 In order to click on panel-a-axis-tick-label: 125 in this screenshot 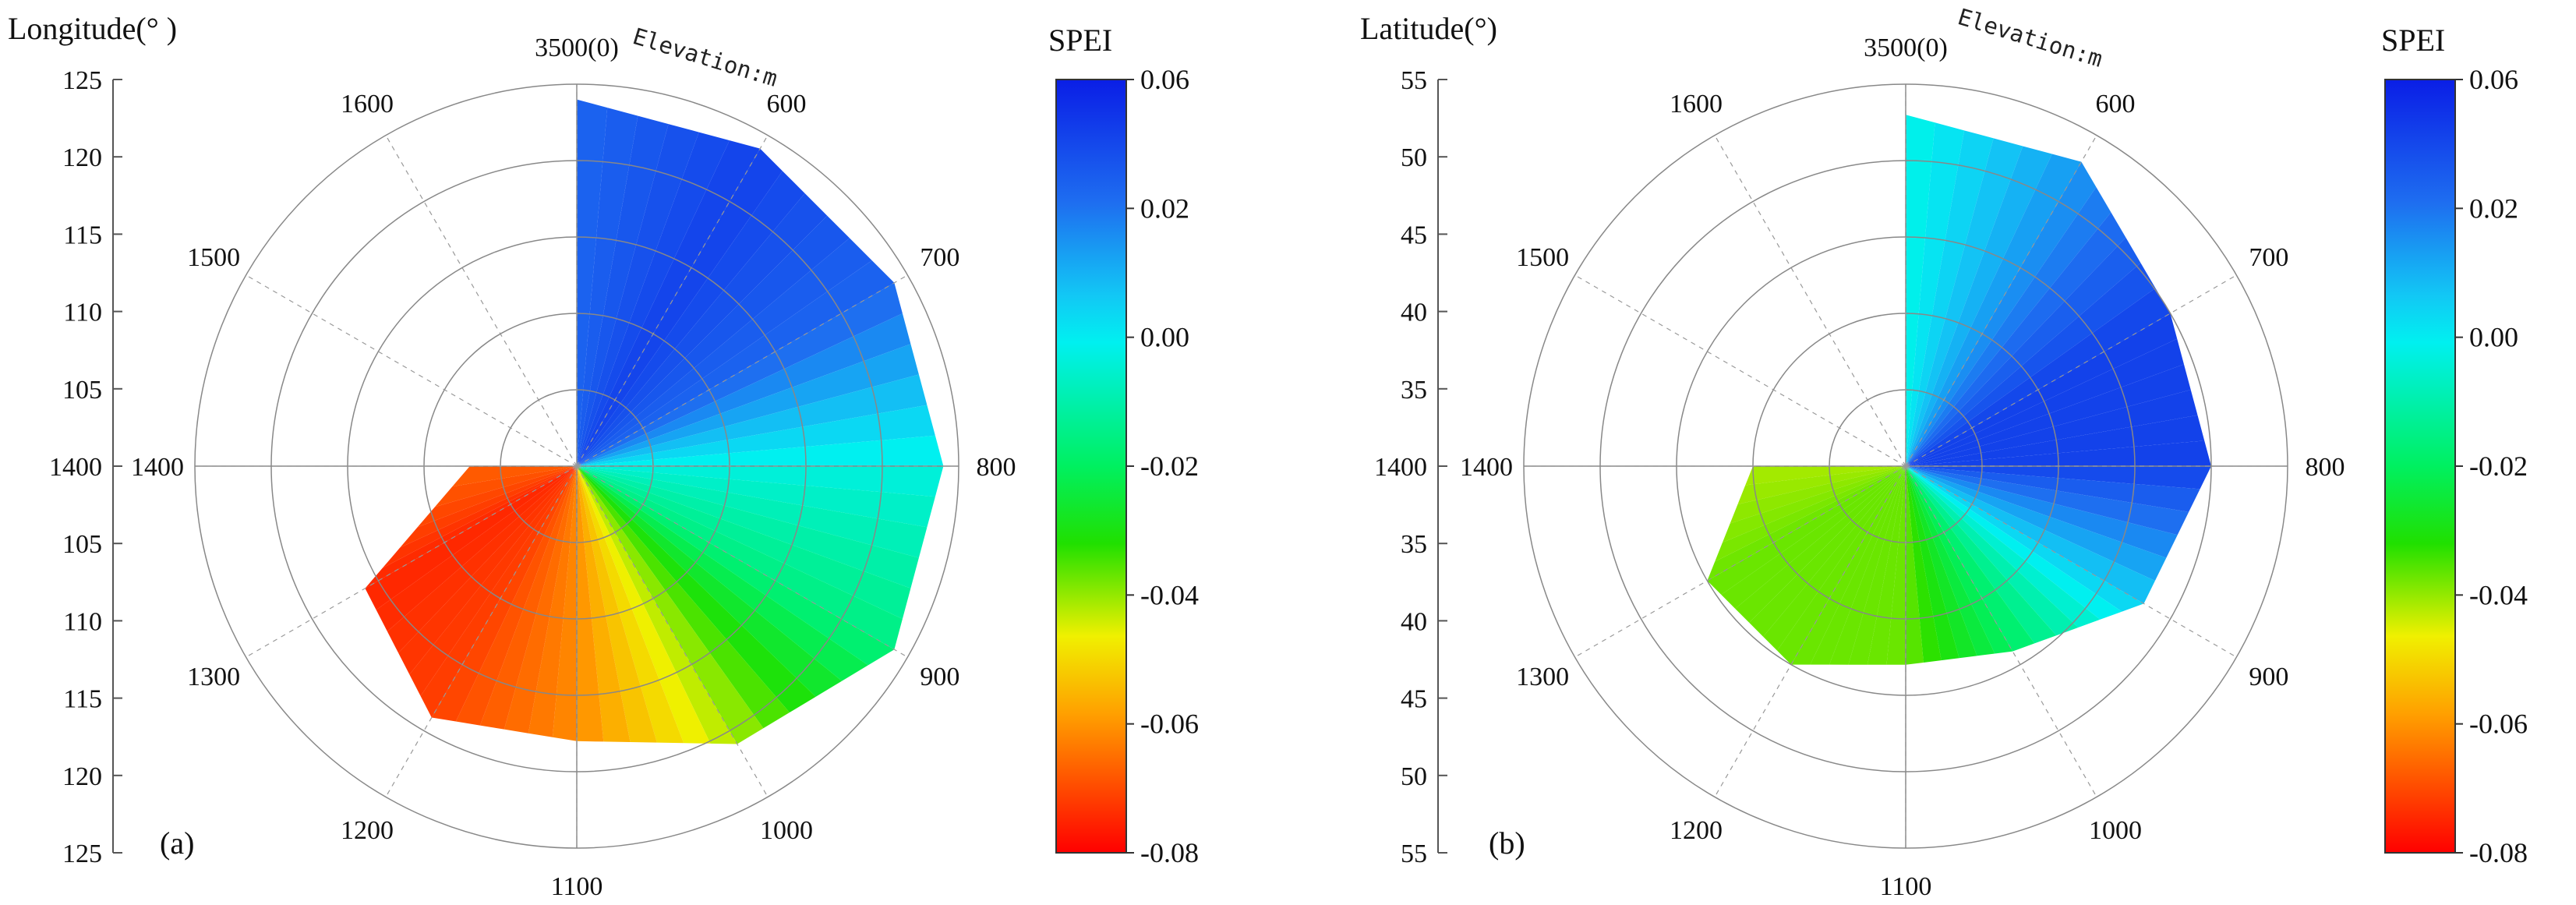, I will do `click(82, 80)`.